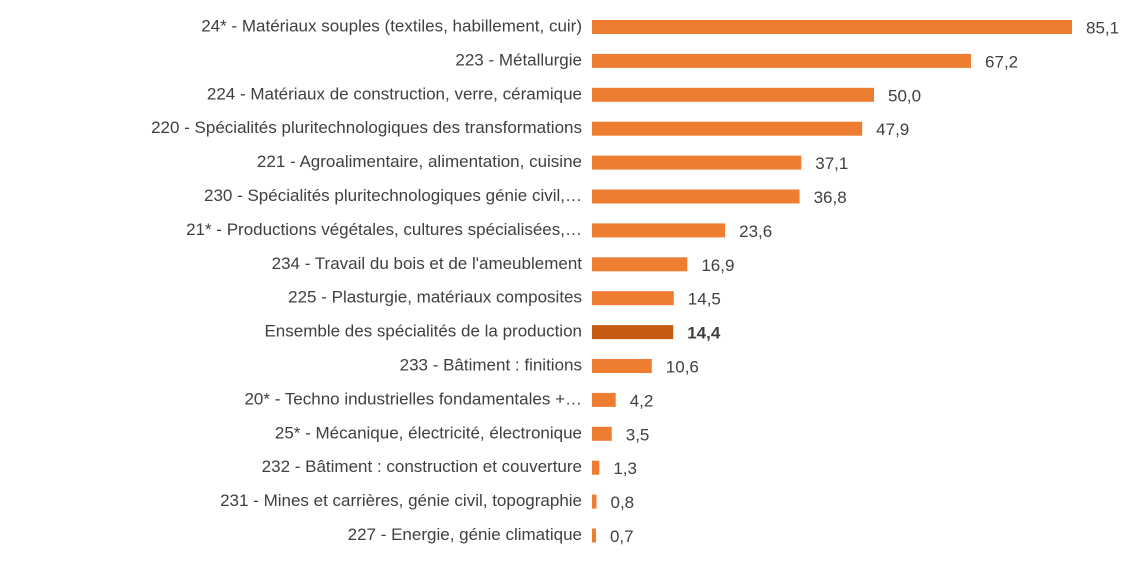  What do you see at coordinates (704, 333) in the screenshot?
I see `value-label: 14,4` at bounding box center [704, 333].